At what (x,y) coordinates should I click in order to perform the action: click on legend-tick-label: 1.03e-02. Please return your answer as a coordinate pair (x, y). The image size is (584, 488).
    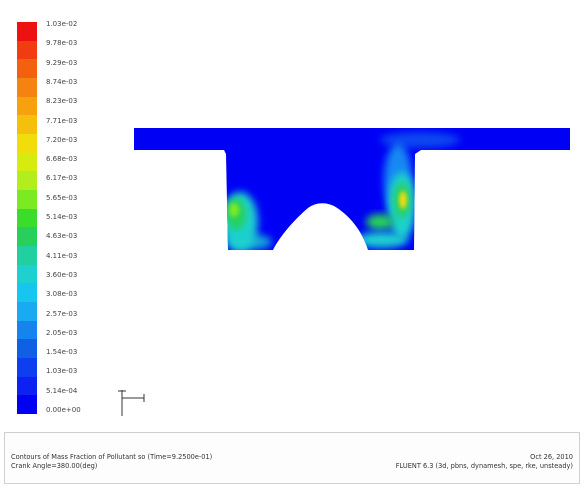
    Looking at the image, I should click on (62, 24).